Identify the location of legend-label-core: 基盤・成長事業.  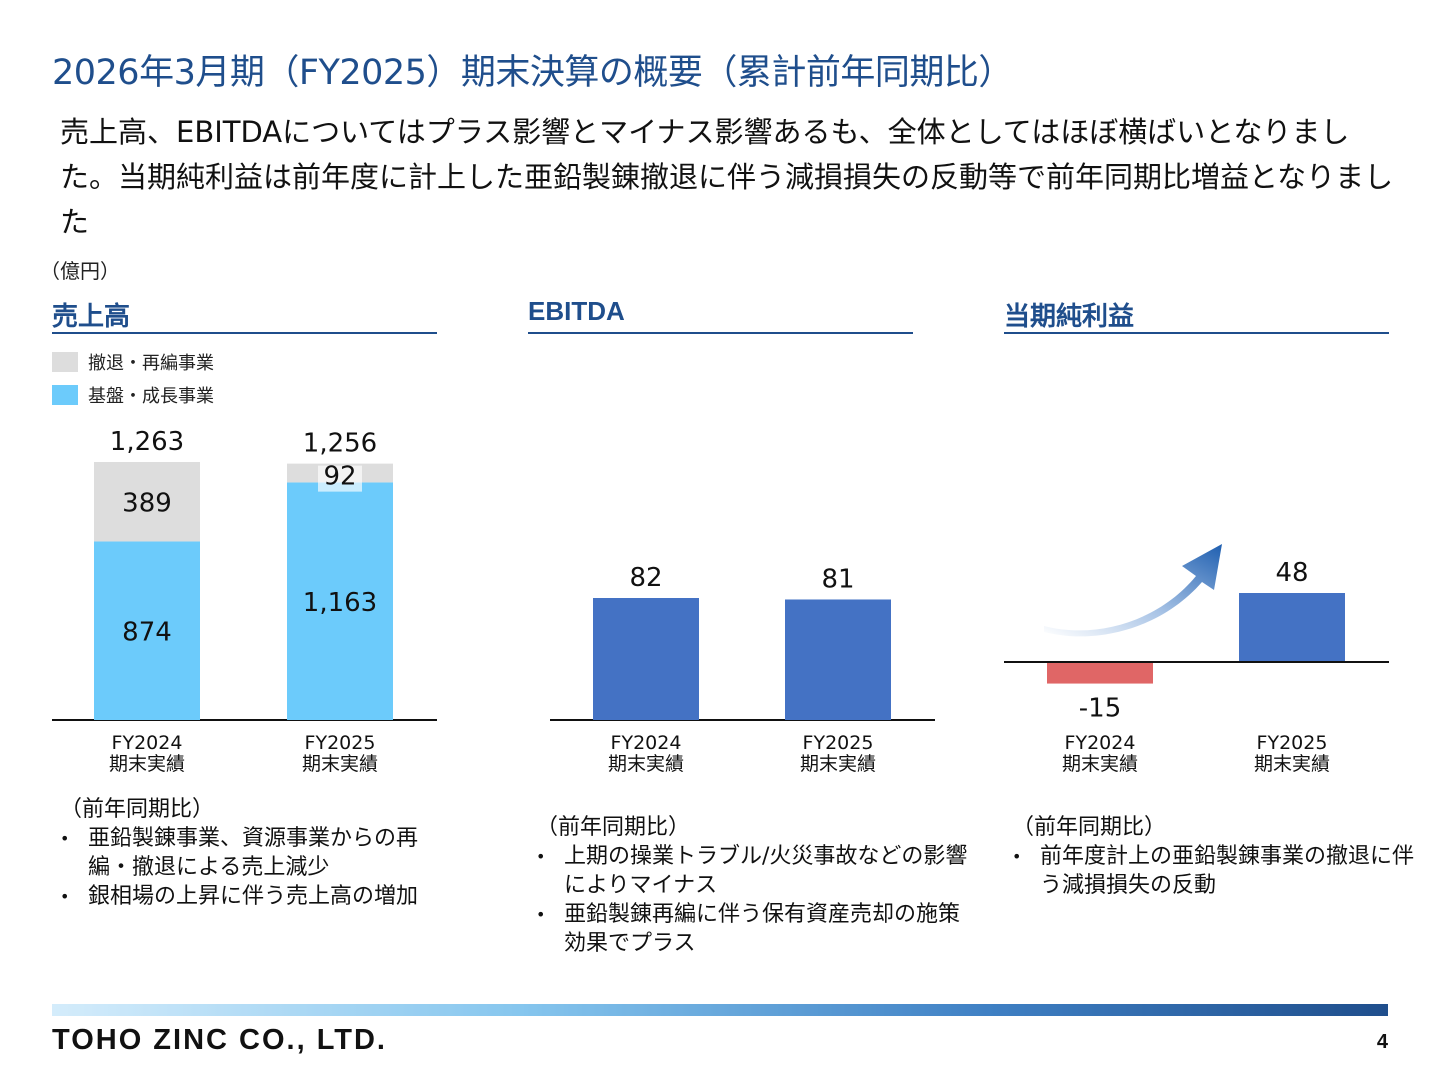
(151, 396).